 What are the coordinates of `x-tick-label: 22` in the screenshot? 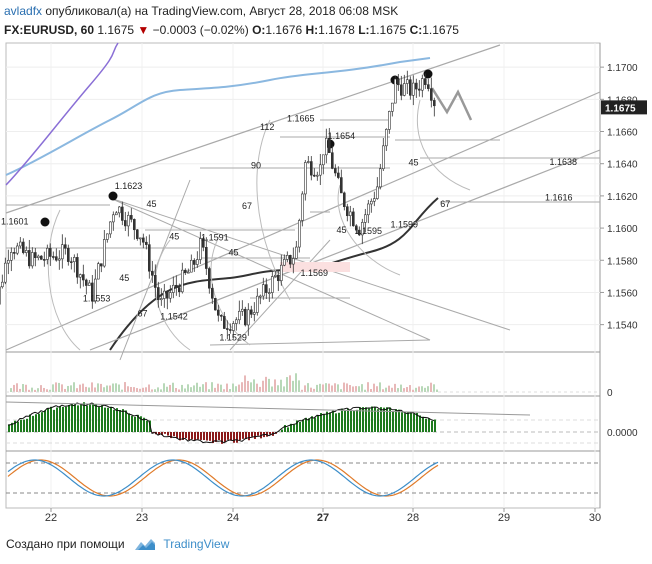 It's located at (51, 517).